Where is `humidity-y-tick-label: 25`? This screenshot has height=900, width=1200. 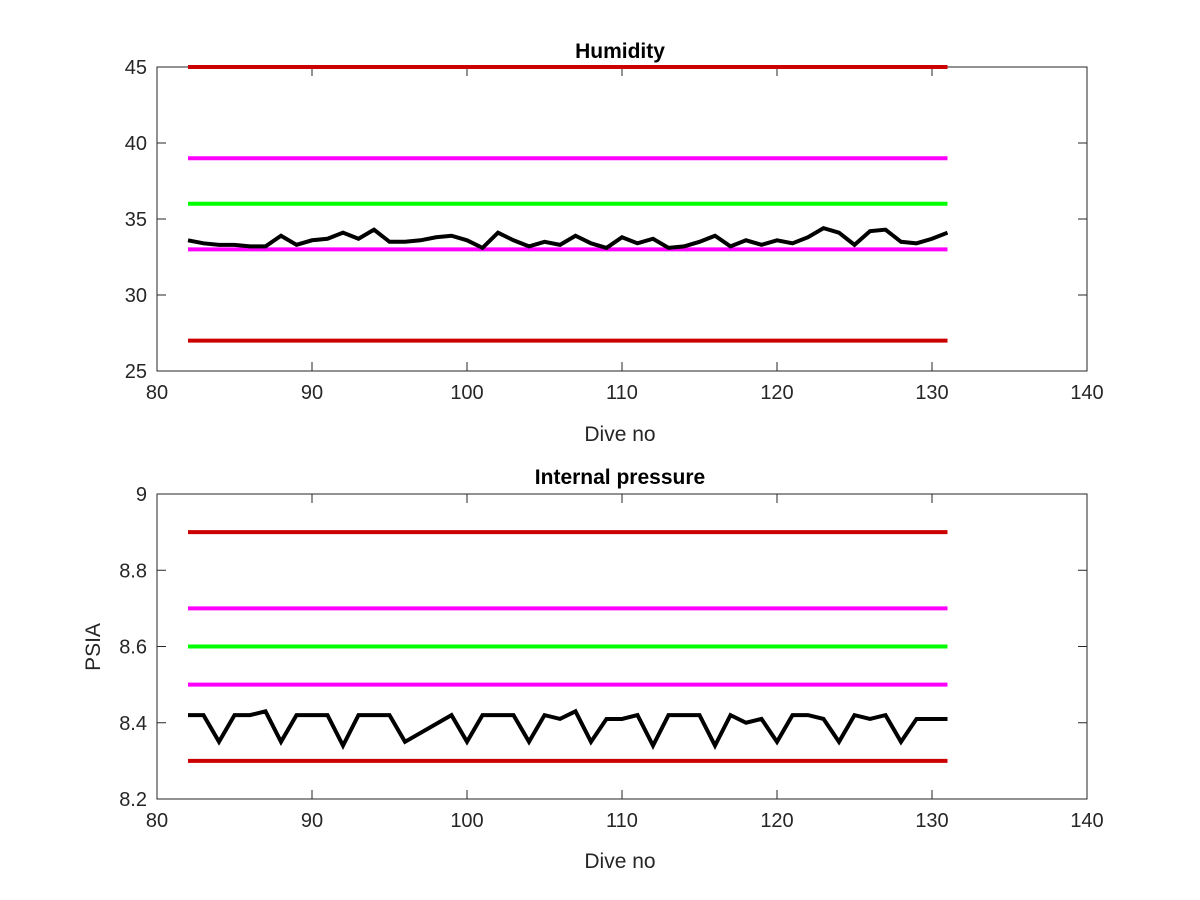
humidity-y-tick-label: 25 is located at coordinates (136, 372).